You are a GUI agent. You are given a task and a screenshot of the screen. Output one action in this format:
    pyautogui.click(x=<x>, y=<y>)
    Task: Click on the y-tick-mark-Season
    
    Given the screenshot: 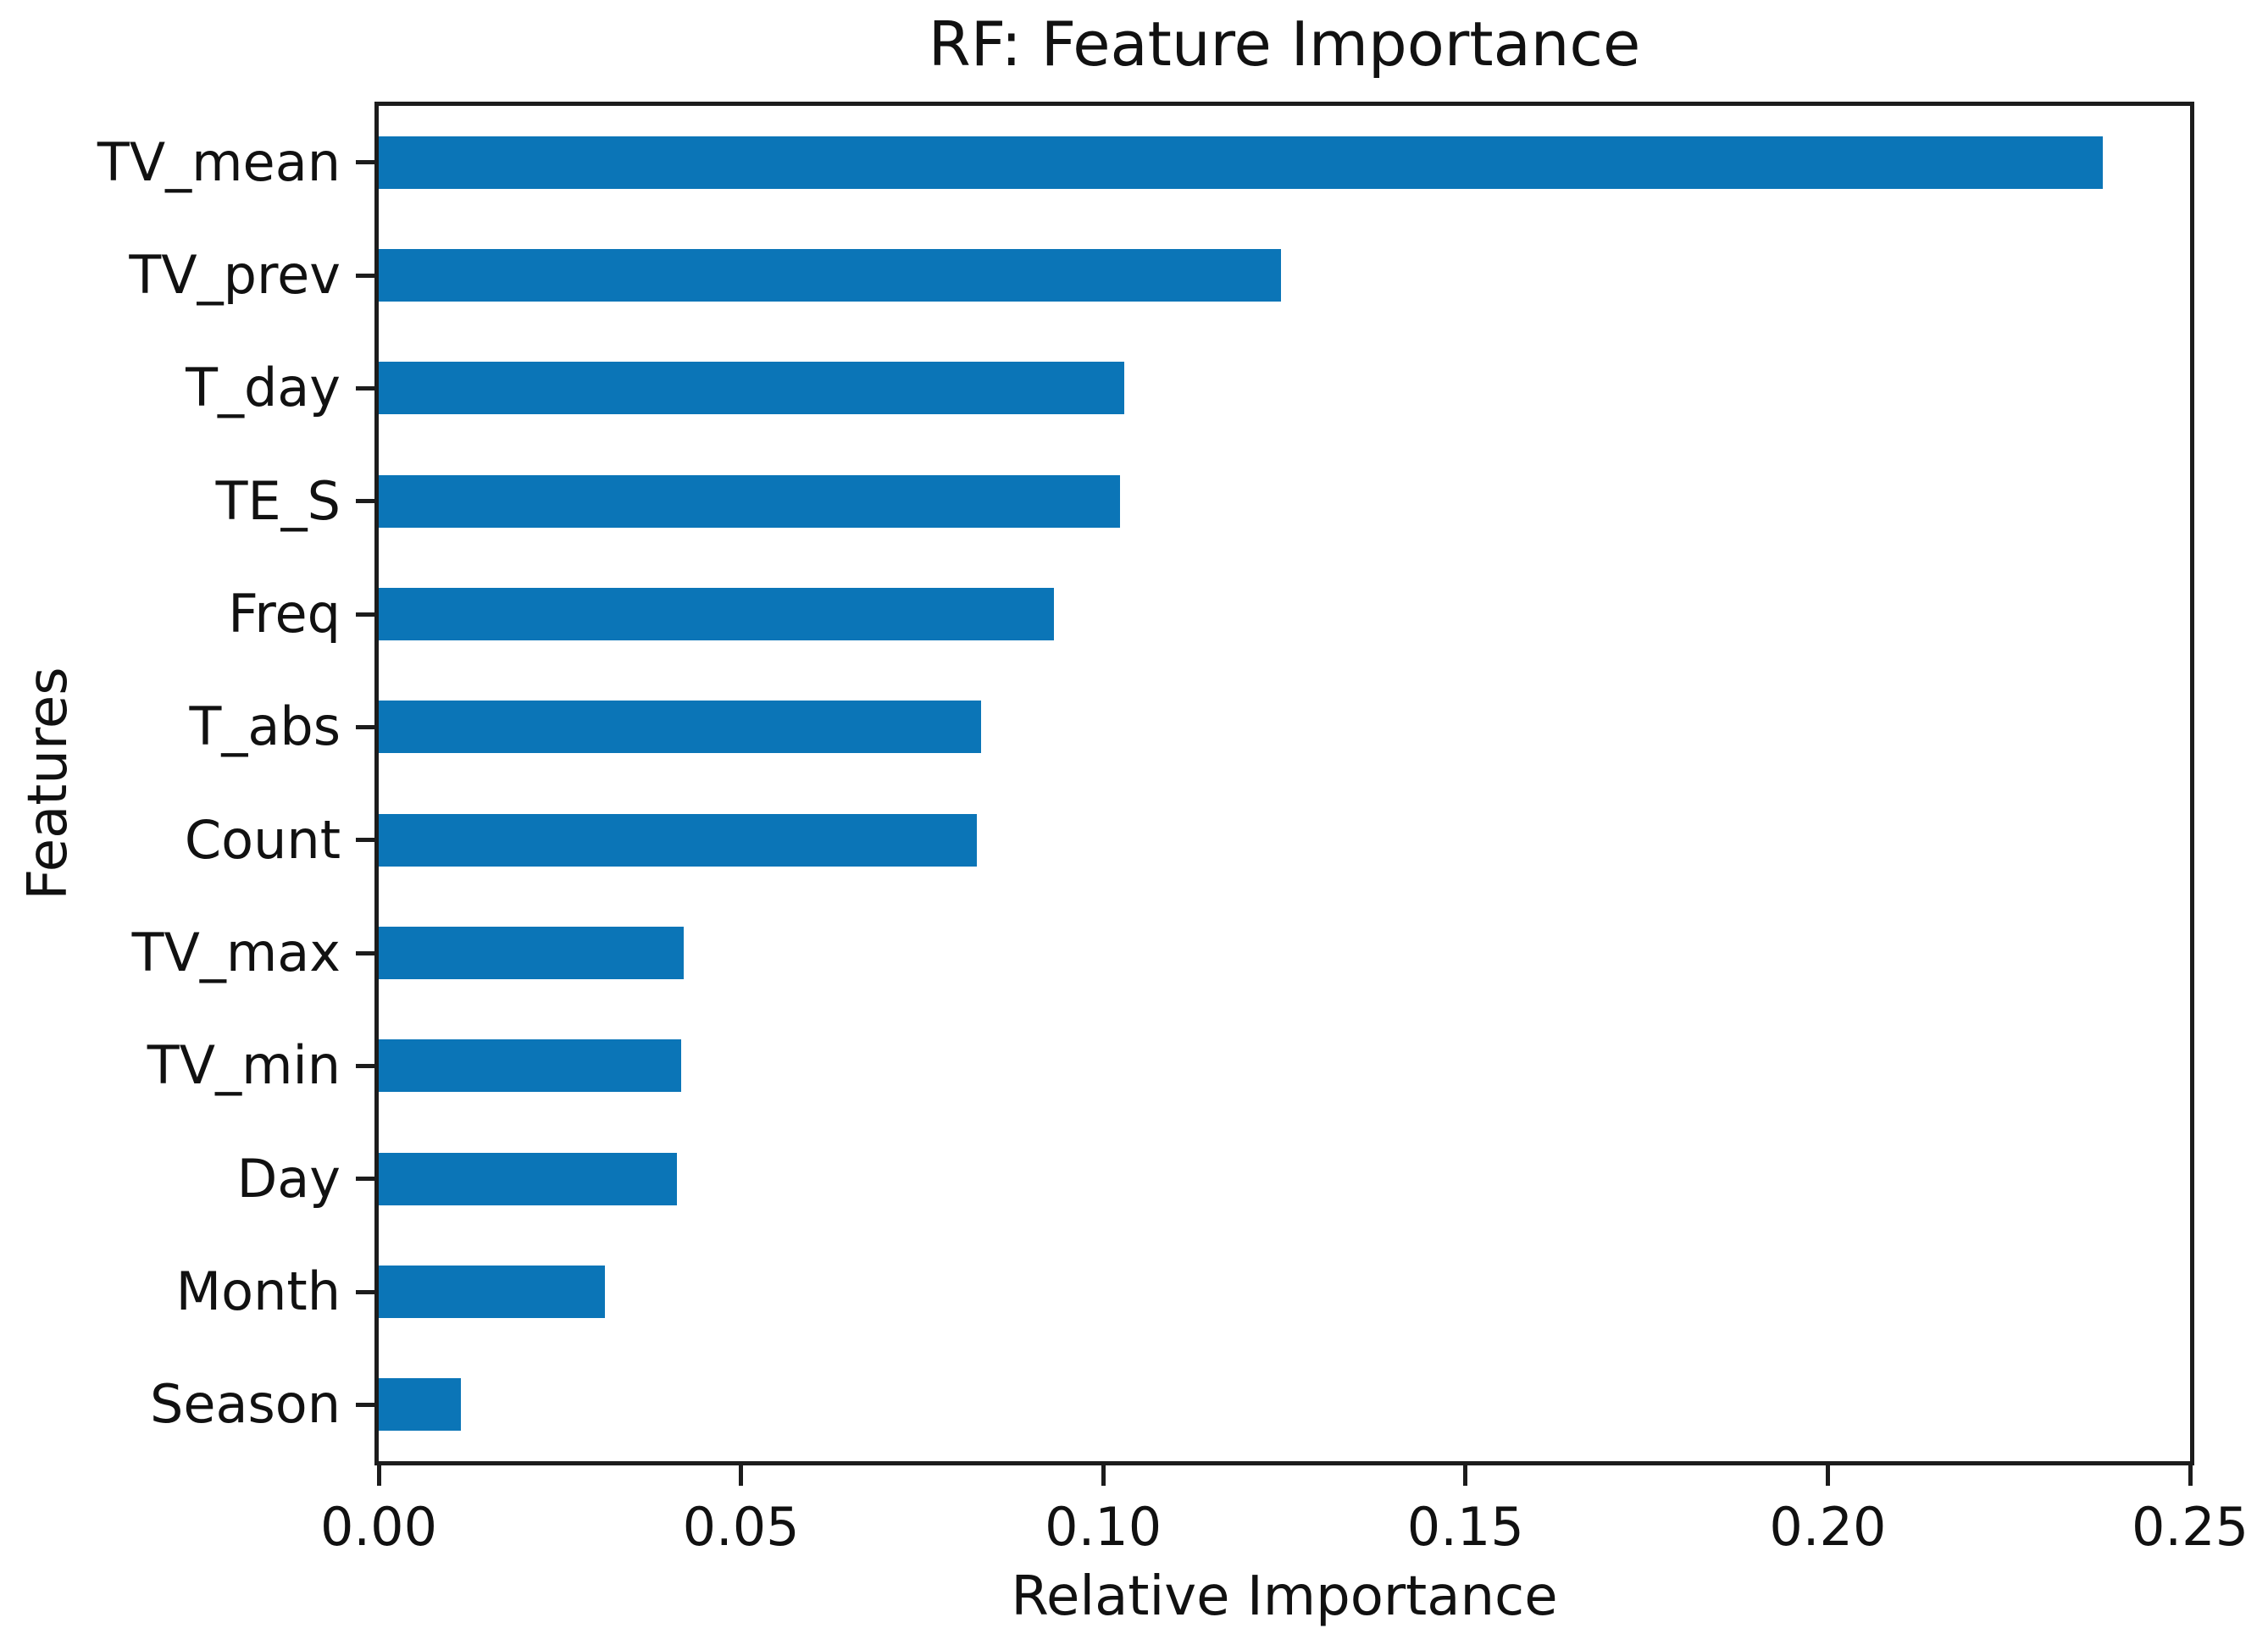 What is the action you would take?
    pyautogui.click(x=365, y=1404)
    